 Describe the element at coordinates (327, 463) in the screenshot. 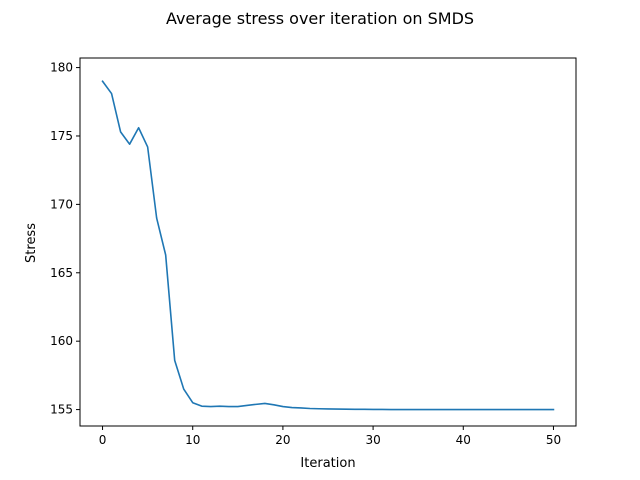

I see `x-axis-label: Iteration` at that location.